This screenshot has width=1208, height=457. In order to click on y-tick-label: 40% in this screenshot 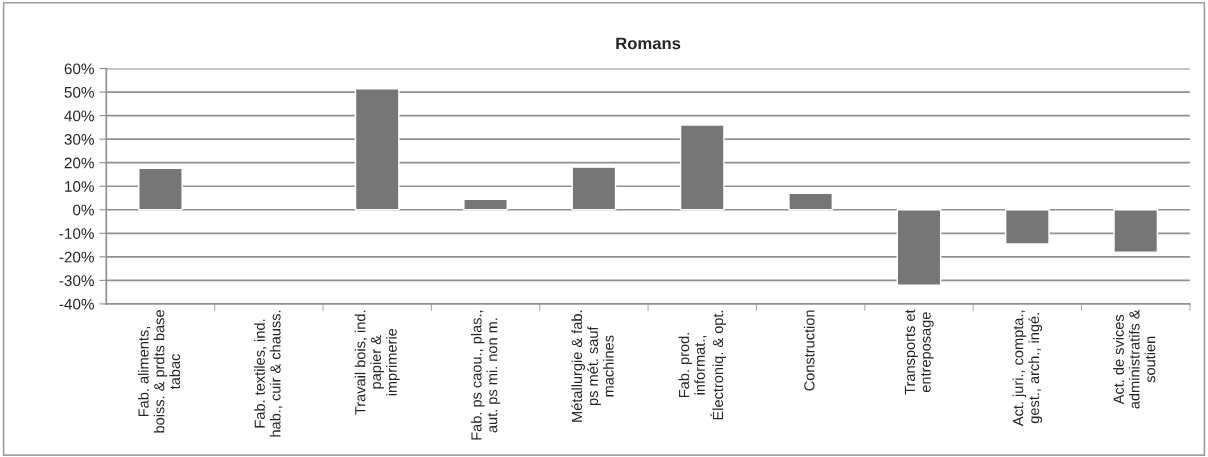, I will do `click(79, 116)`.